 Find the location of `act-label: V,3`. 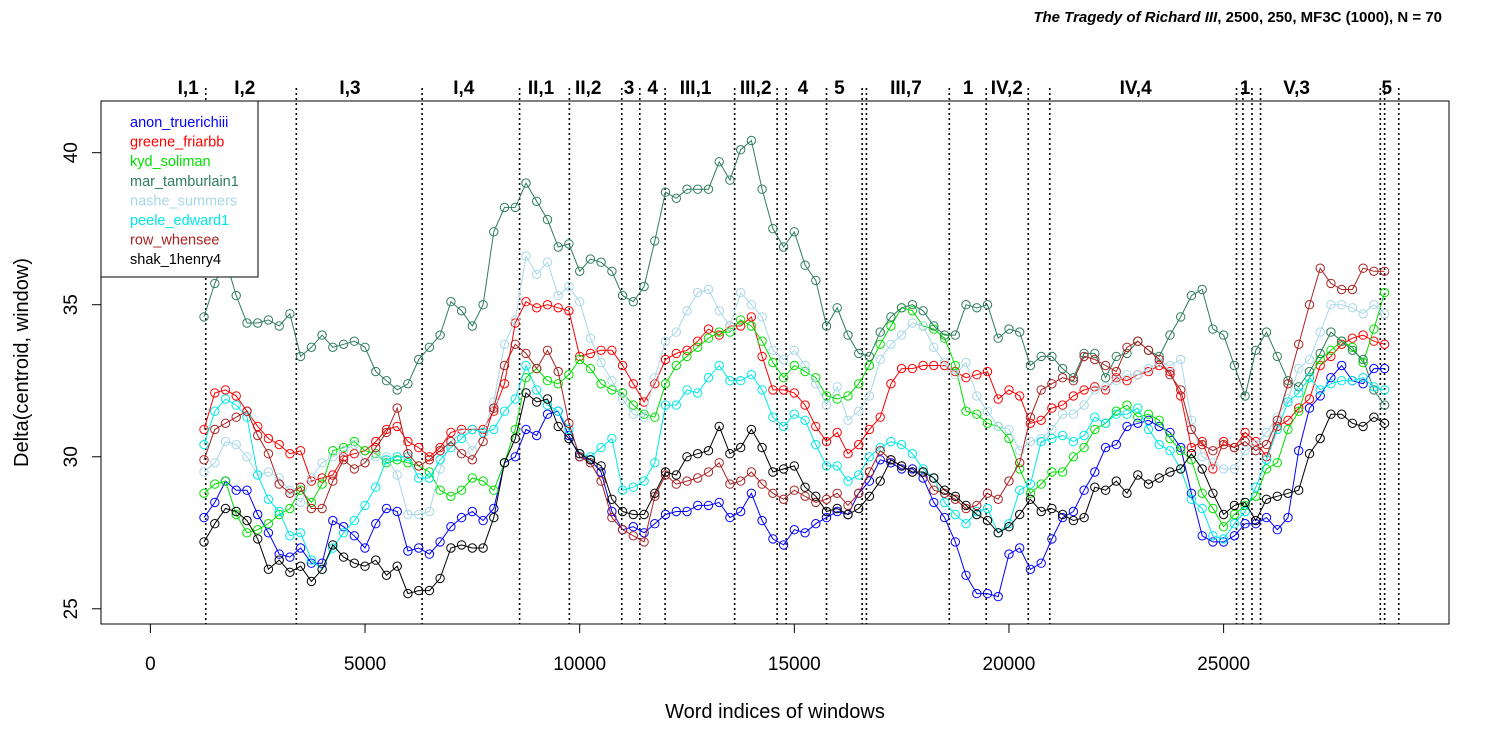

act-label: V,3 is located at coordinates (1296, 88).